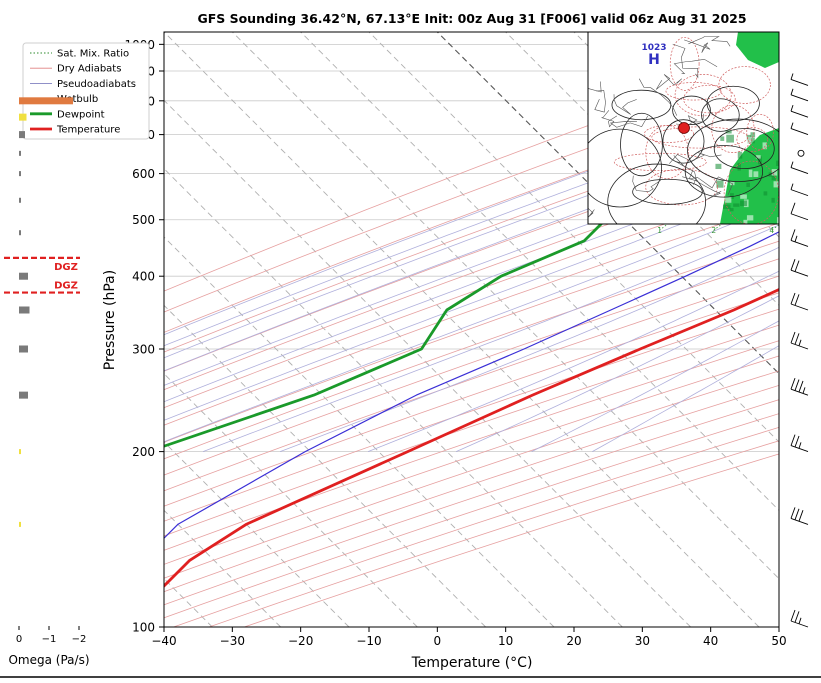 The image size is (821, 683). What do you see at coordinates (654, 60) in the screenshot?
I see `high-pressure-marker: H` at bounding box center [654, 60].